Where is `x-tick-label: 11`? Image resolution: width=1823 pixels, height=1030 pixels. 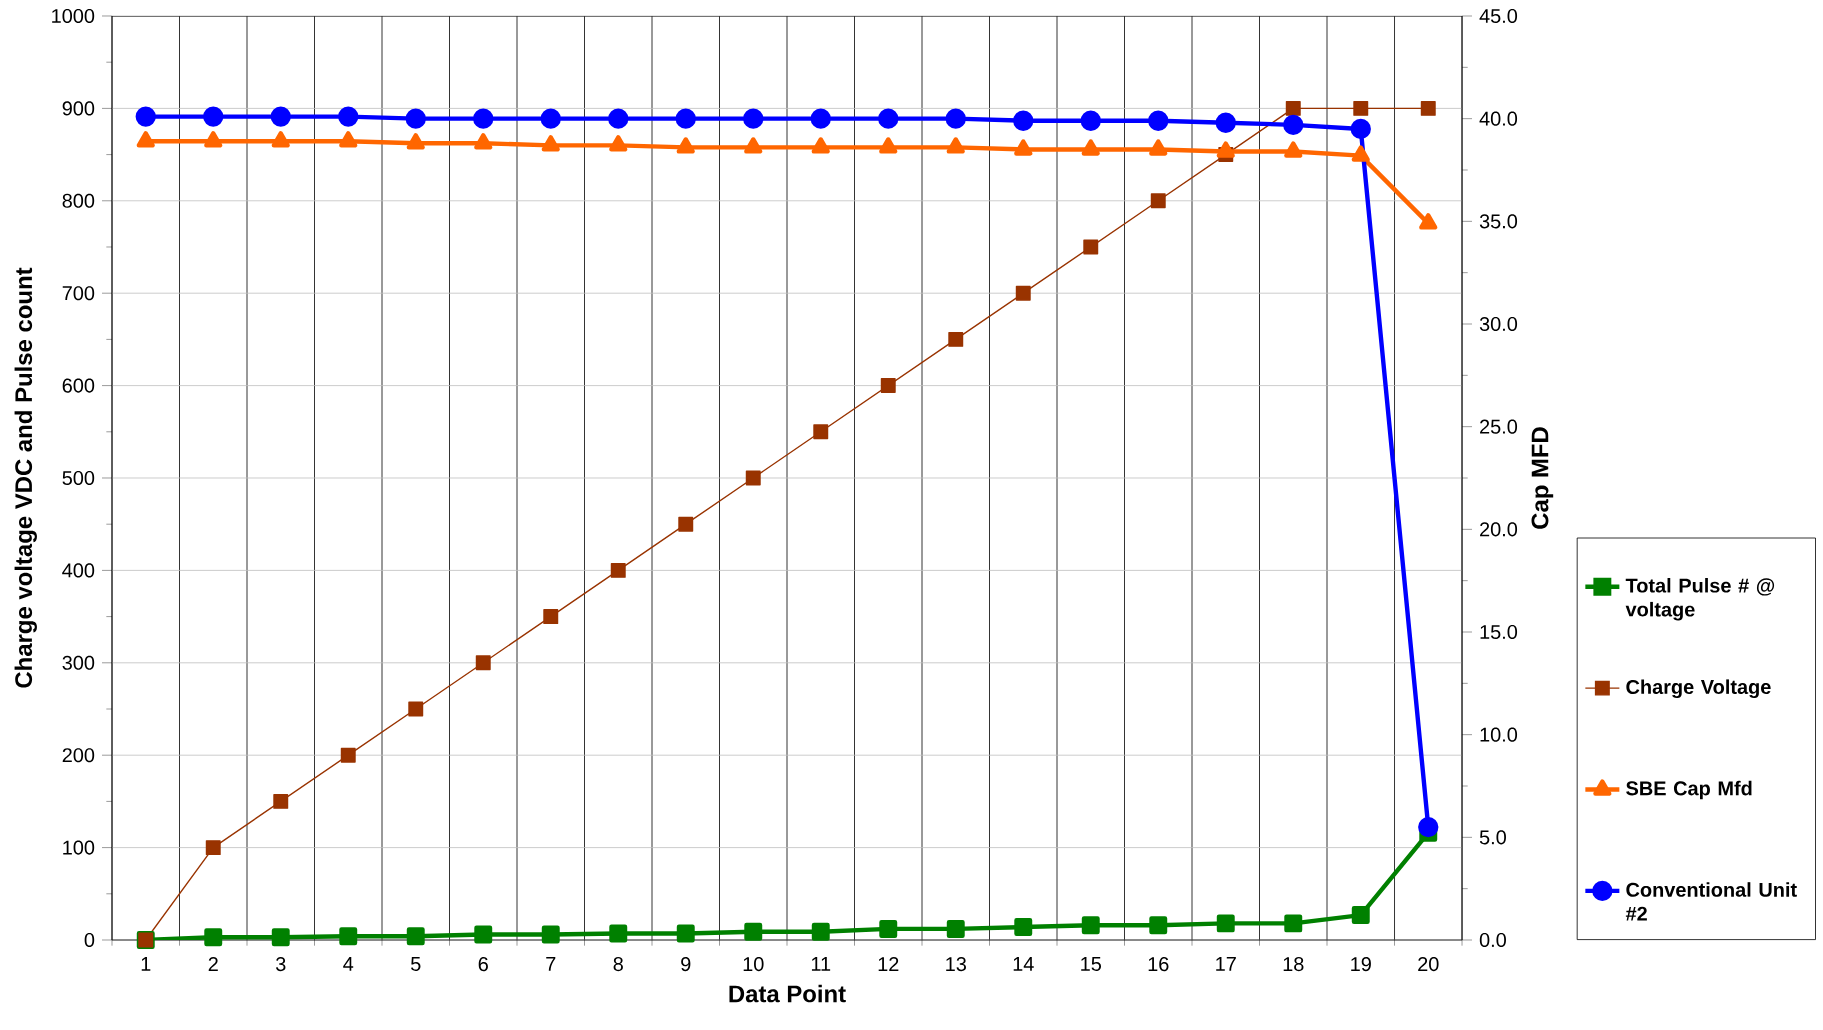
x-tick-label: 11 is located at coordinates (821, 964).